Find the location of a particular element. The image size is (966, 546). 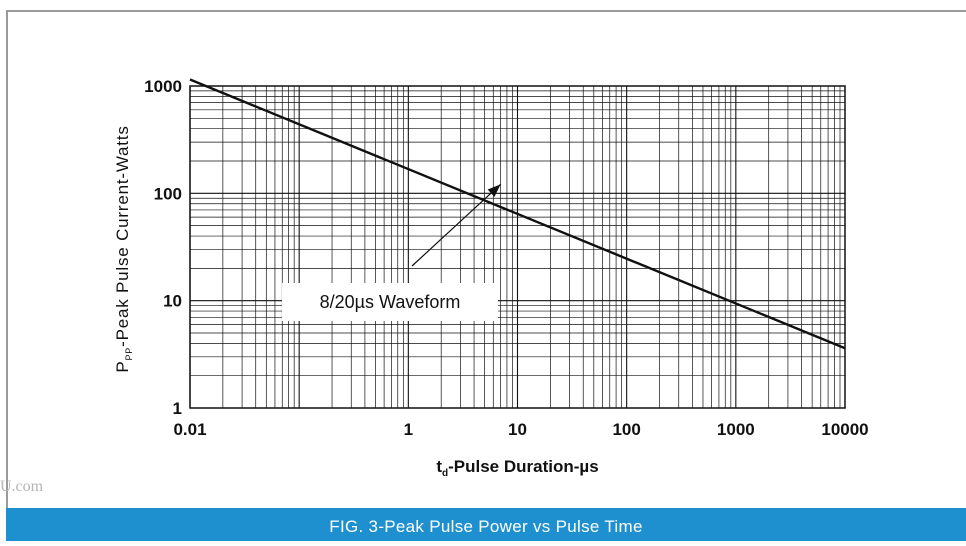

x-tick-label: 10000 is located at coordinates (844, 429).